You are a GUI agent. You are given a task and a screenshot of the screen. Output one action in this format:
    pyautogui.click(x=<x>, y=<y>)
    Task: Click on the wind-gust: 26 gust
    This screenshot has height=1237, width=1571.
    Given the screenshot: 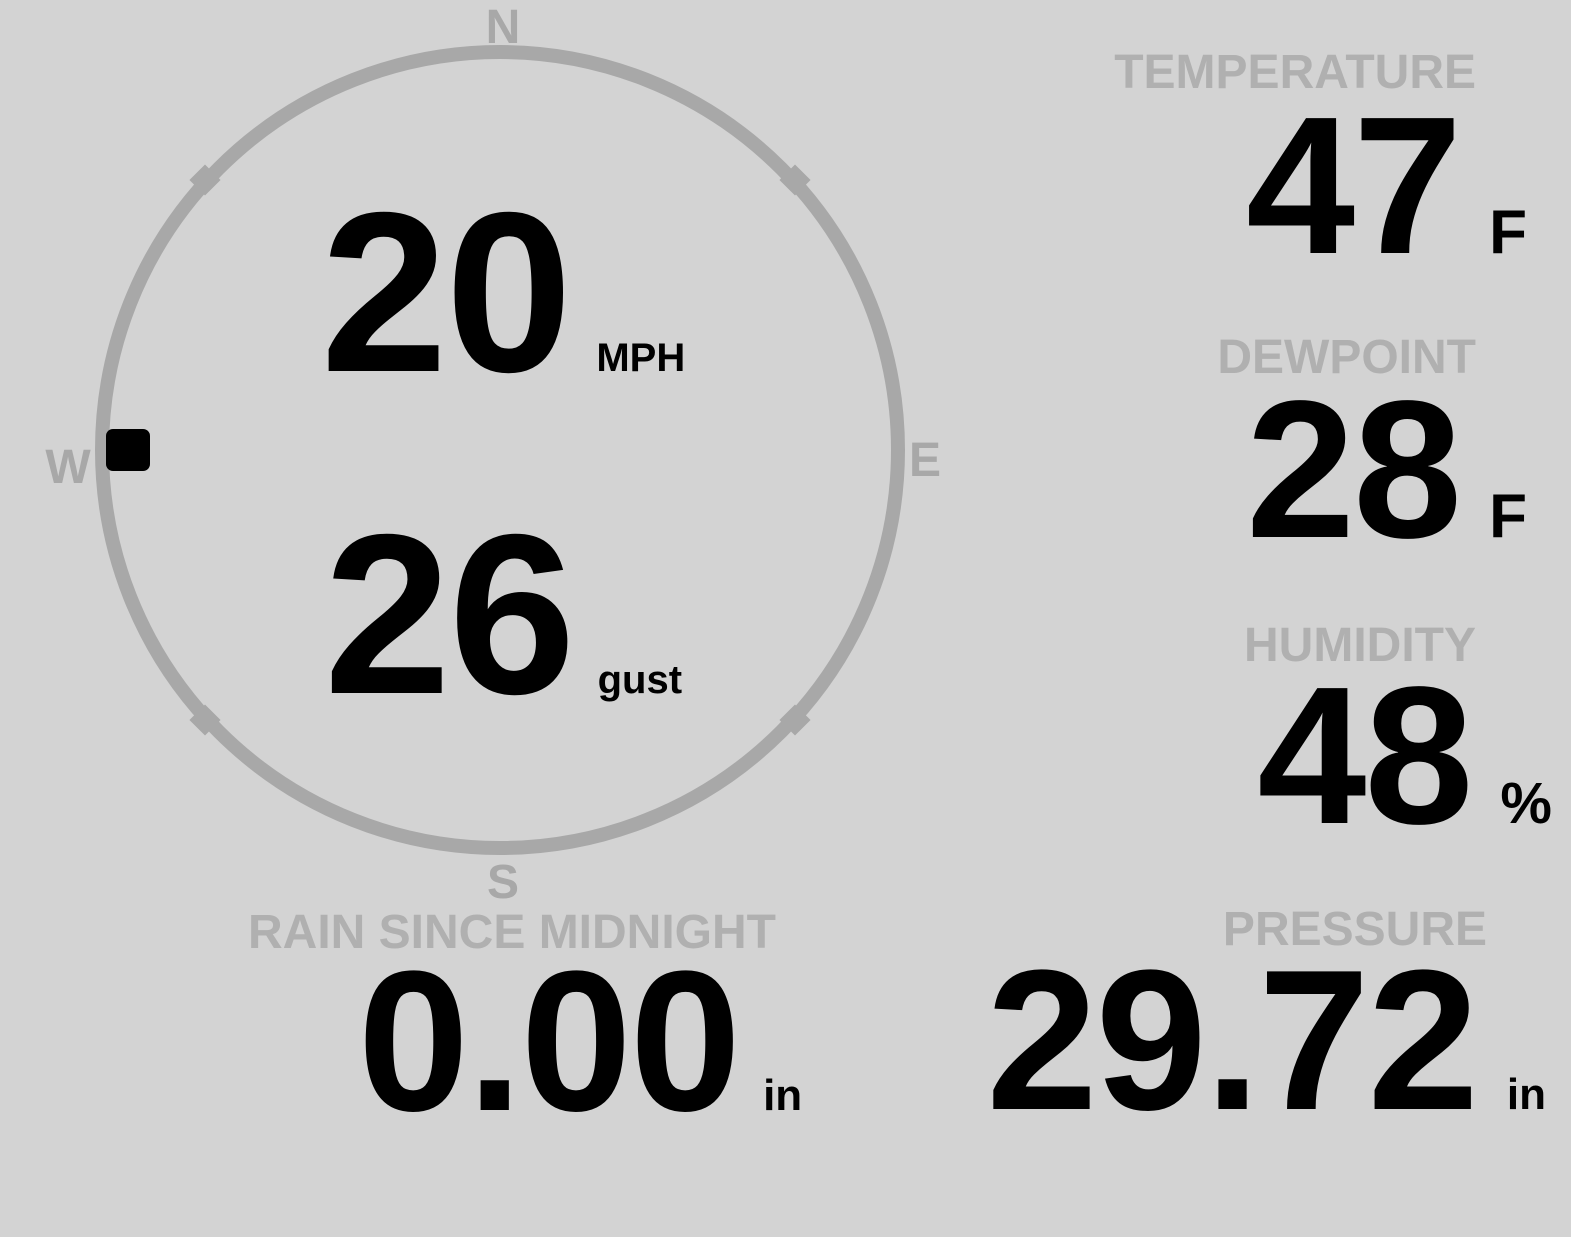 What is the action you would take?
    pyautogui.click(x=503, y=615)
    